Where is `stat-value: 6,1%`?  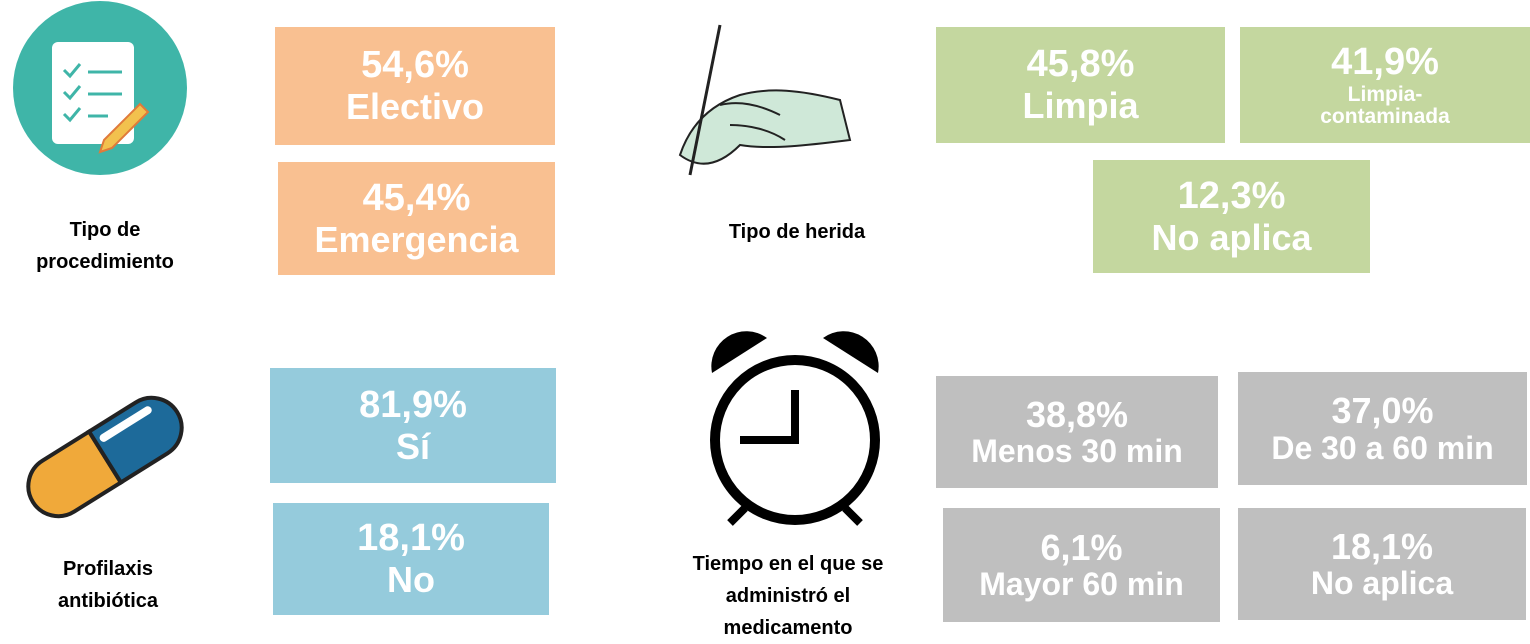
stat-value: 6,1% is located at coordinates (1081, 547).